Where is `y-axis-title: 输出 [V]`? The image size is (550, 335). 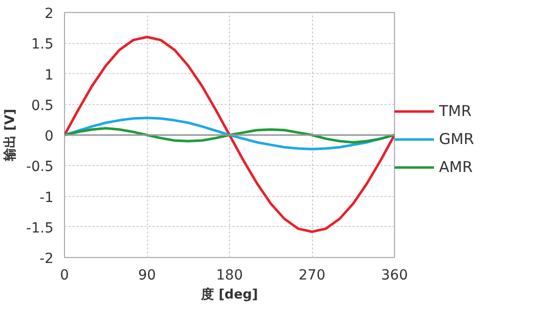
y-axis-title: 输出 [V] is located at coordinates (10, 135).